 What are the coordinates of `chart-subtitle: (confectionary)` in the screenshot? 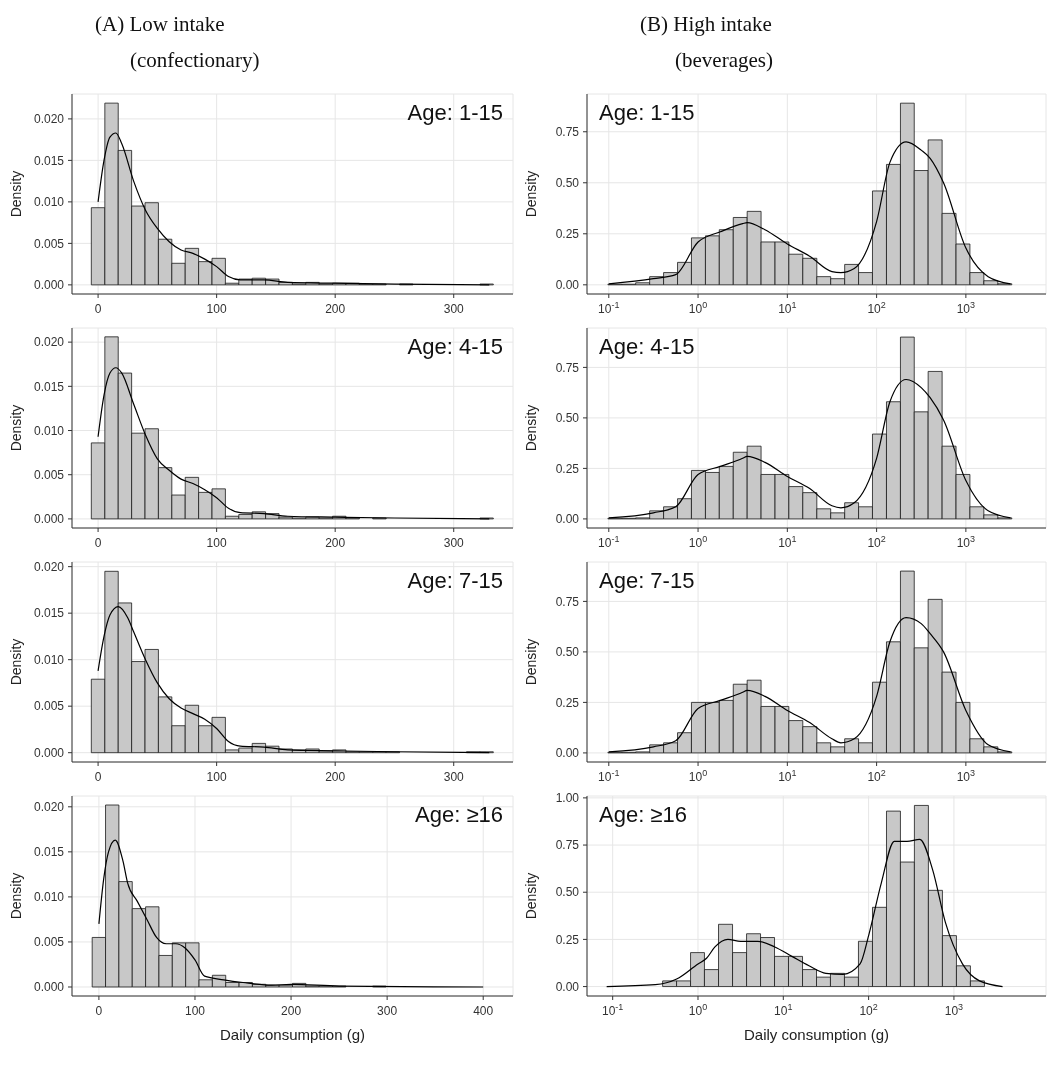 It's located at (195, 60).